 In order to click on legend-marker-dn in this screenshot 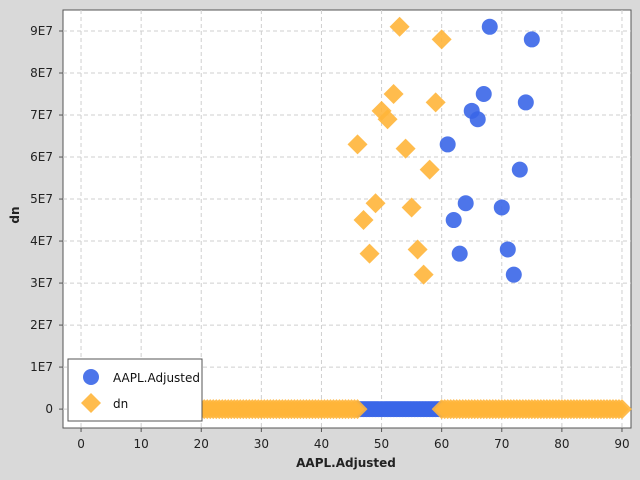, I will do `click(91, 403)`.